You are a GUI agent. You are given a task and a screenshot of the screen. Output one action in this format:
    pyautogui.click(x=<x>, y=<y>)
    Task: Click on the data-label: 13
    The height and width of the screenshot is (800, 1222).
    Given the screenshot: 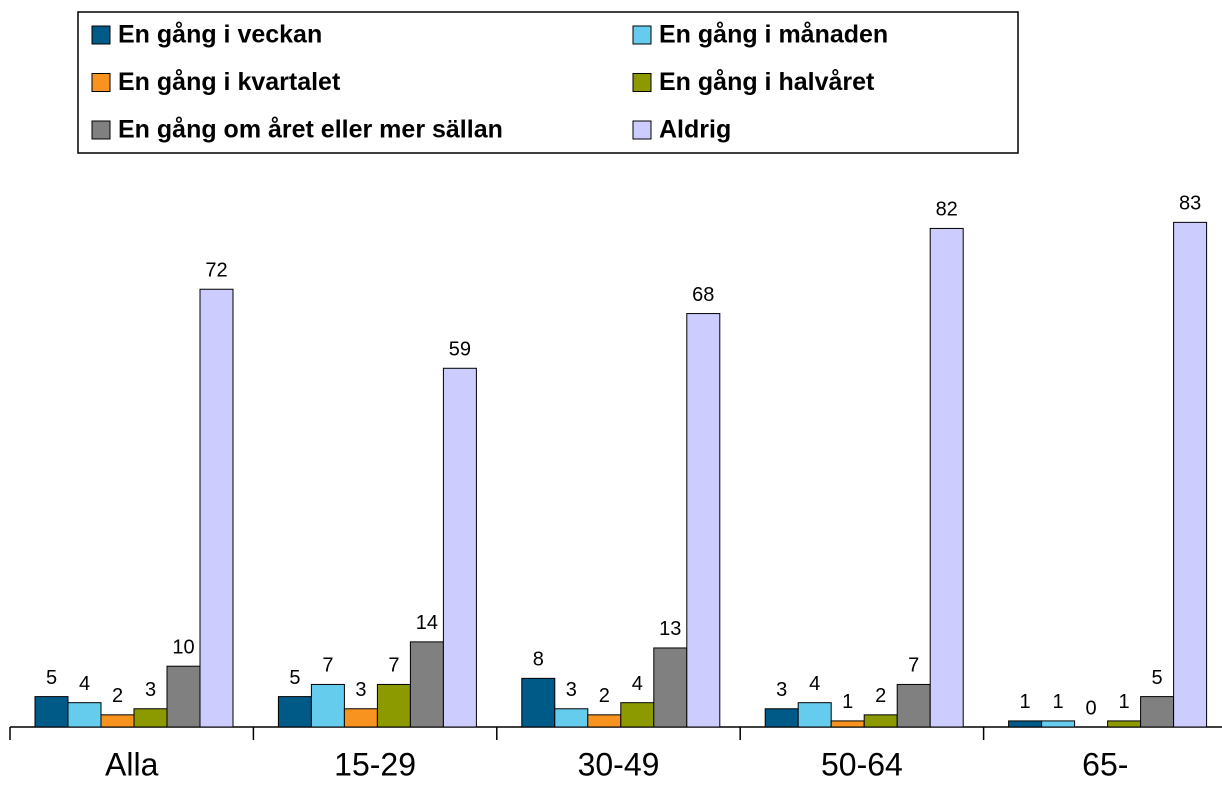 What is the action you would take?
    pyautogui.click(x=670, y=629)
    